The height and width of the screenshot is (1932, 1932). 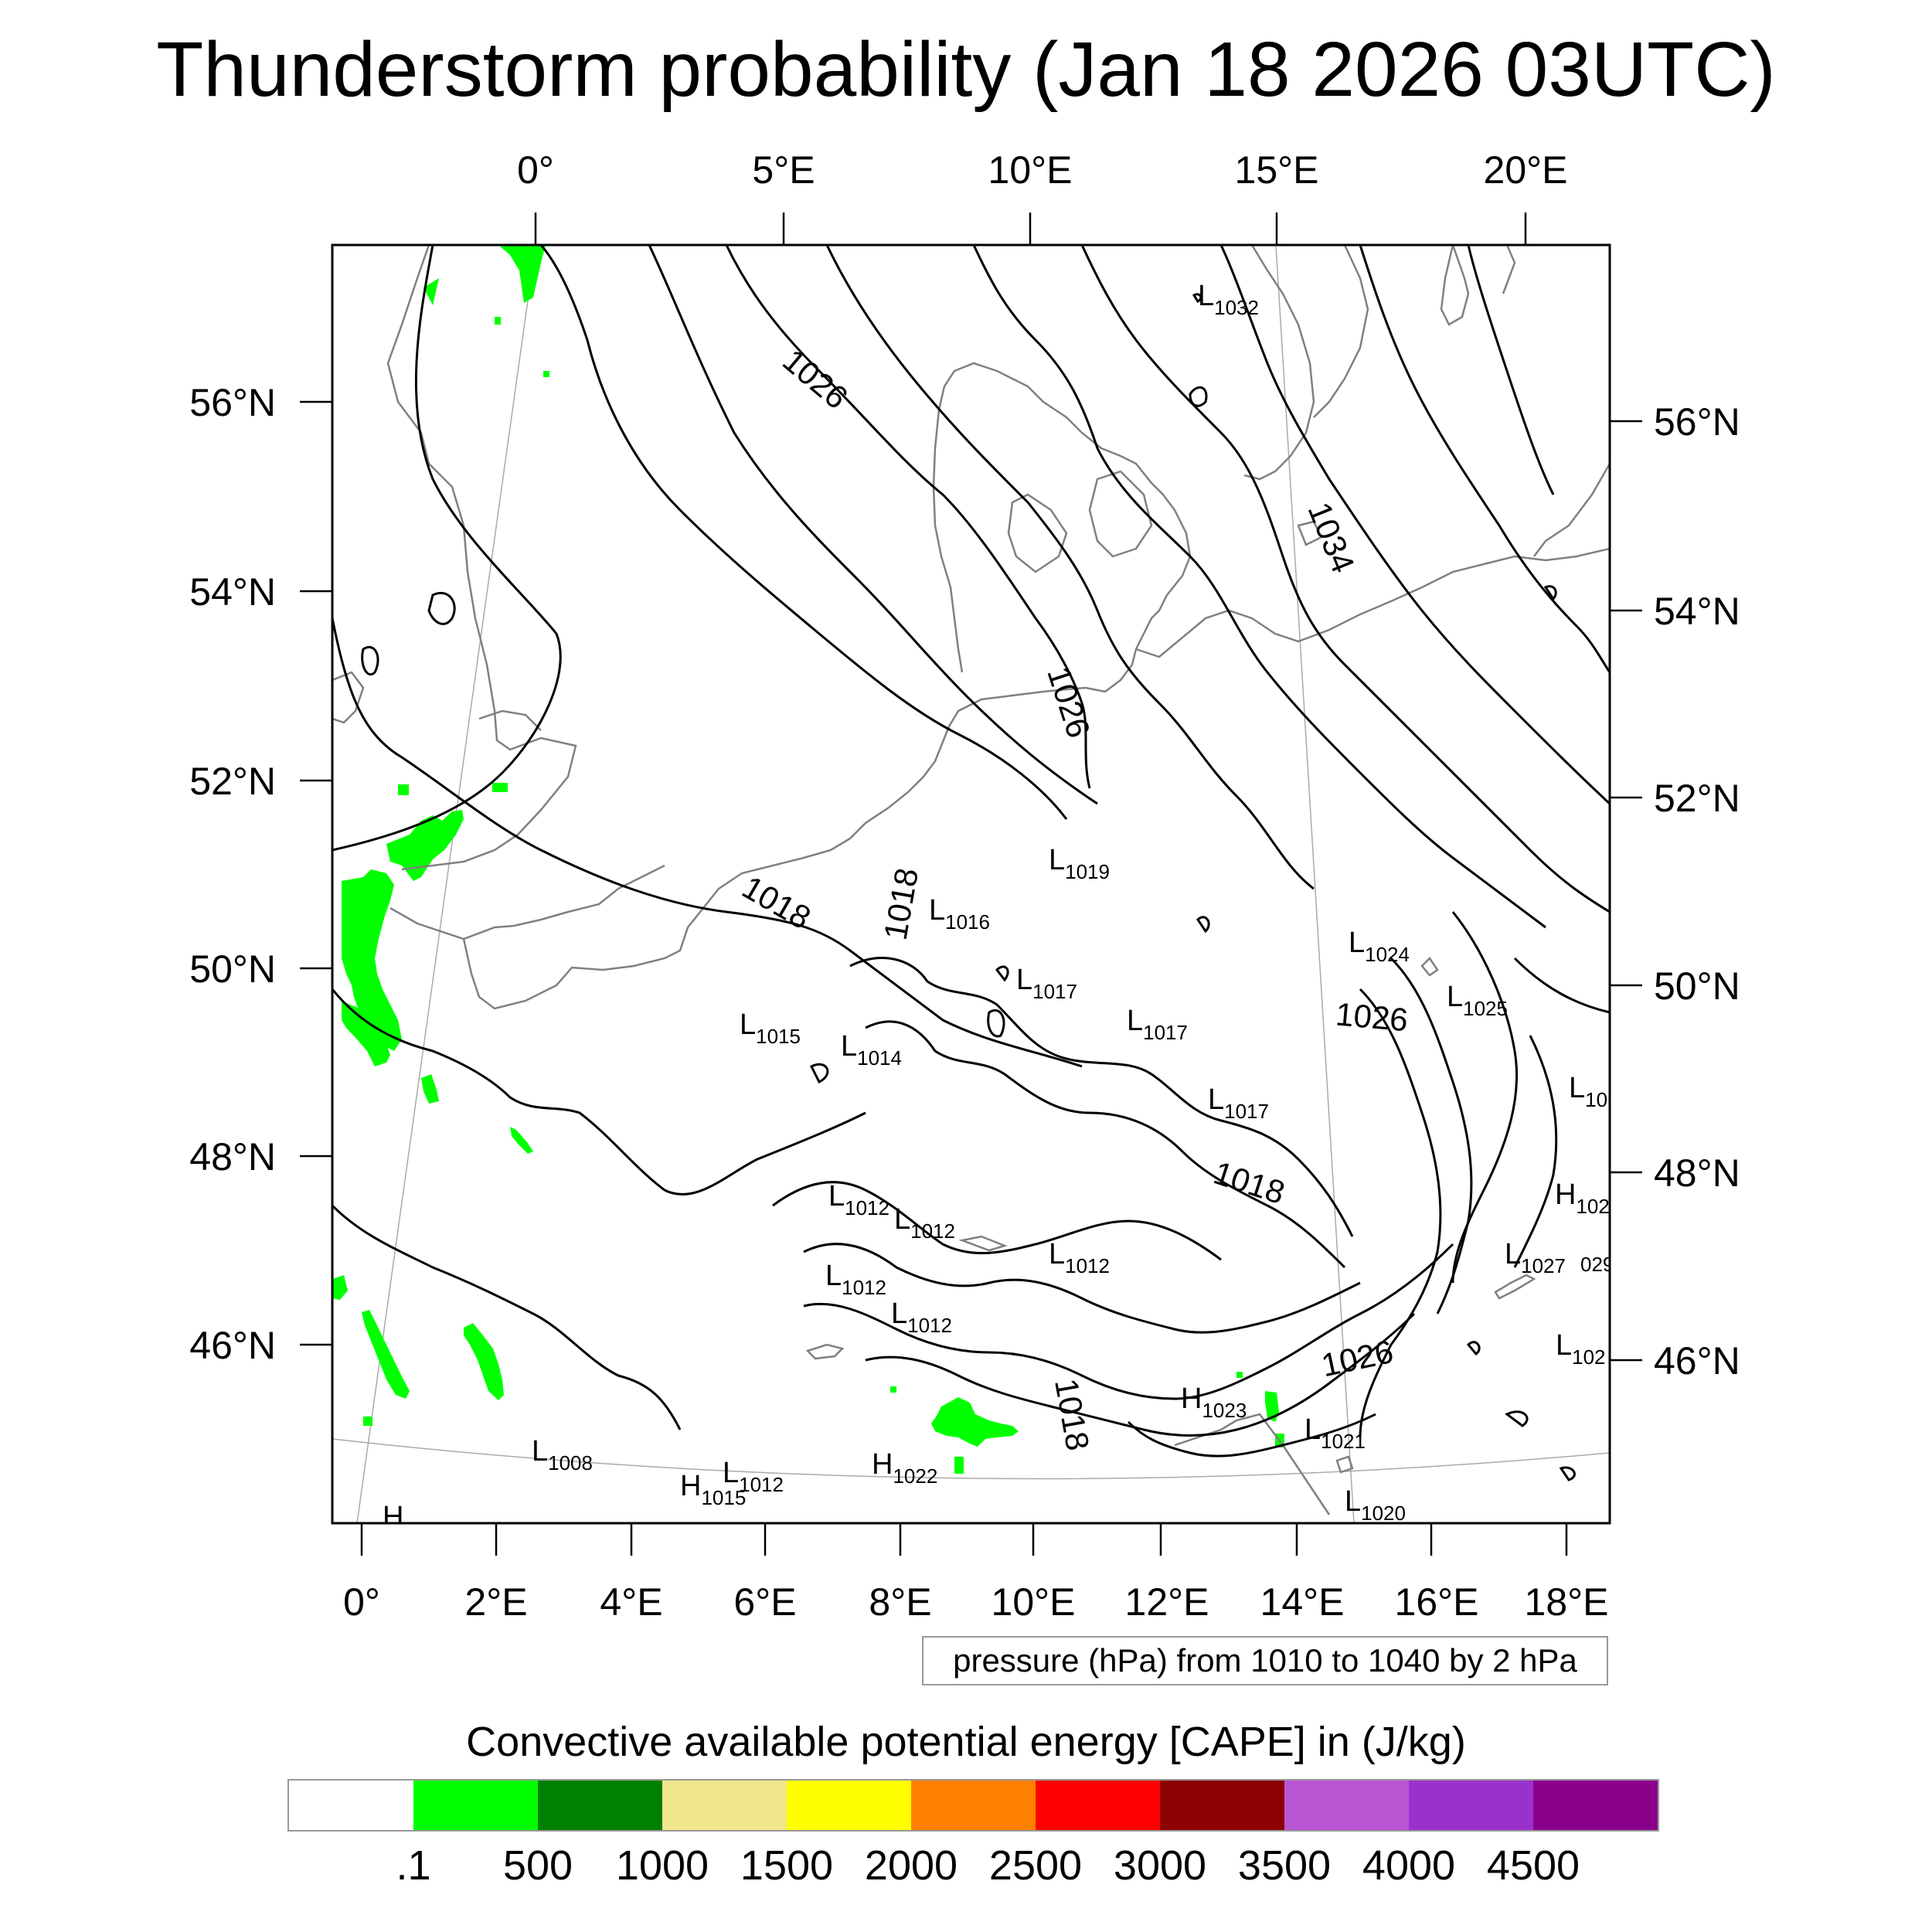 I want to click on tick-label: 48°N, so click(x=1697, y=1173).